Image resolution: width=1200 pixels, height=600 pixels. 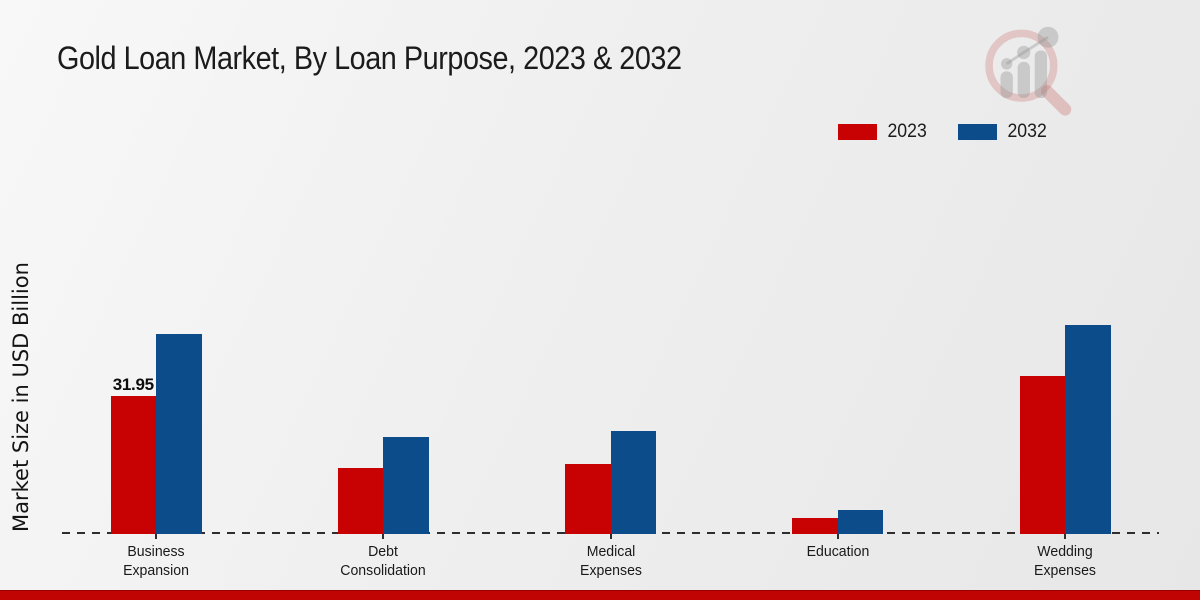 What do you see at coordinates (600, 595) in the screenshot?
I see `bottom-red-strip` at bounding box center [600, 595].